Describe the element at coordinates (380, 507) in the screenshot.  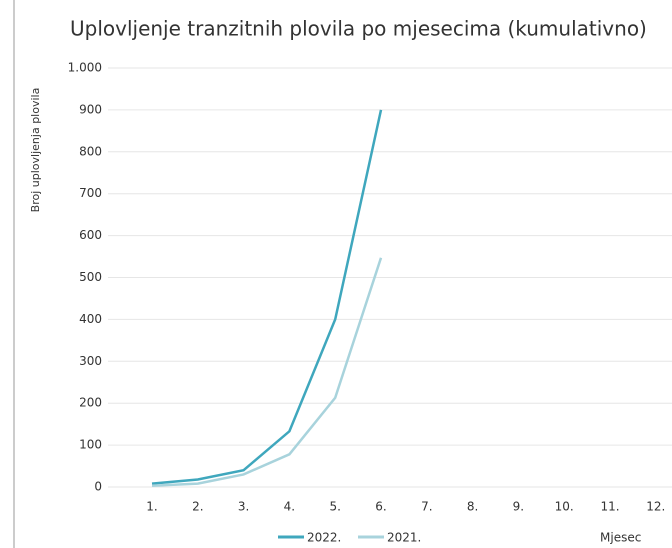
I see `x-tick-label: 6.` at that location.